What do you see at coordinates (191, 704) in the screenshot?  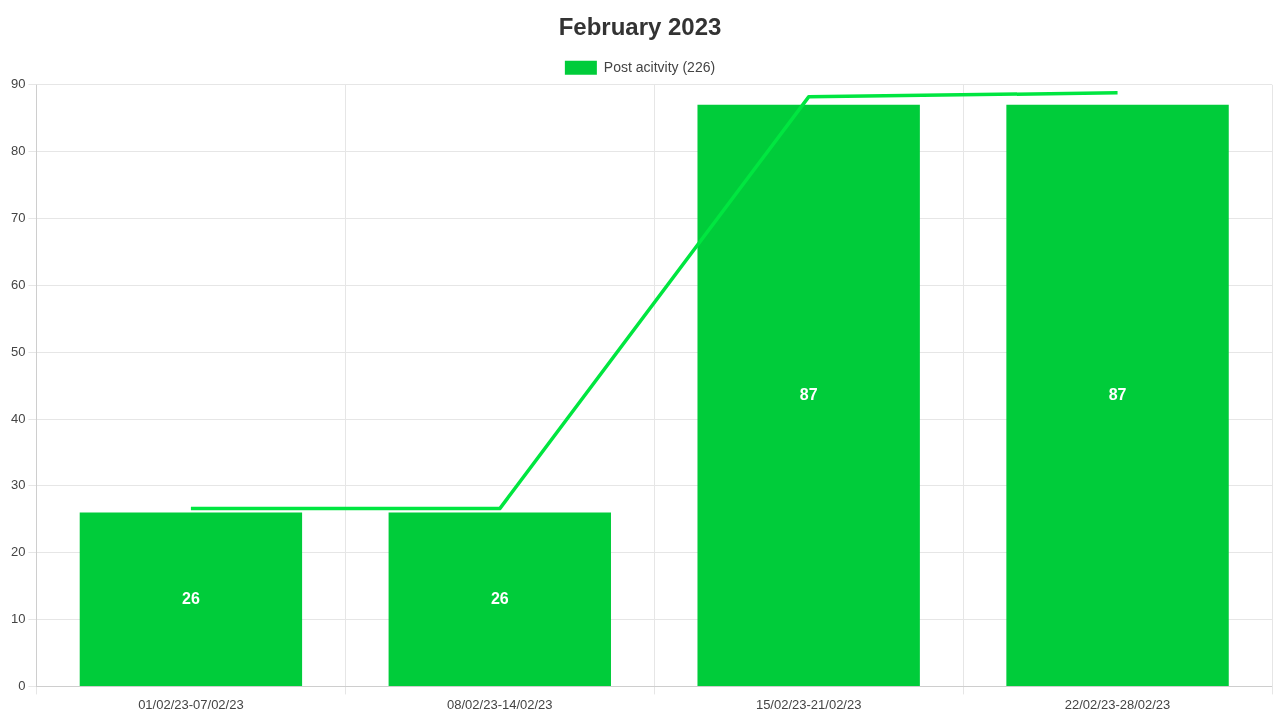 I see `x-tick-label: 01/02/23-07/02/23` at bounding box center [191, 704].